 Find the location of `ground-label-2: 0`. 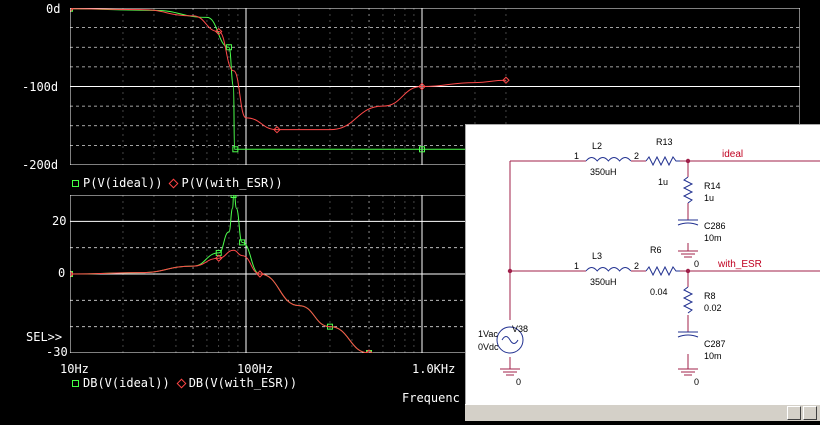

ground-label-2: 0 is located at coordinates (696, 382).